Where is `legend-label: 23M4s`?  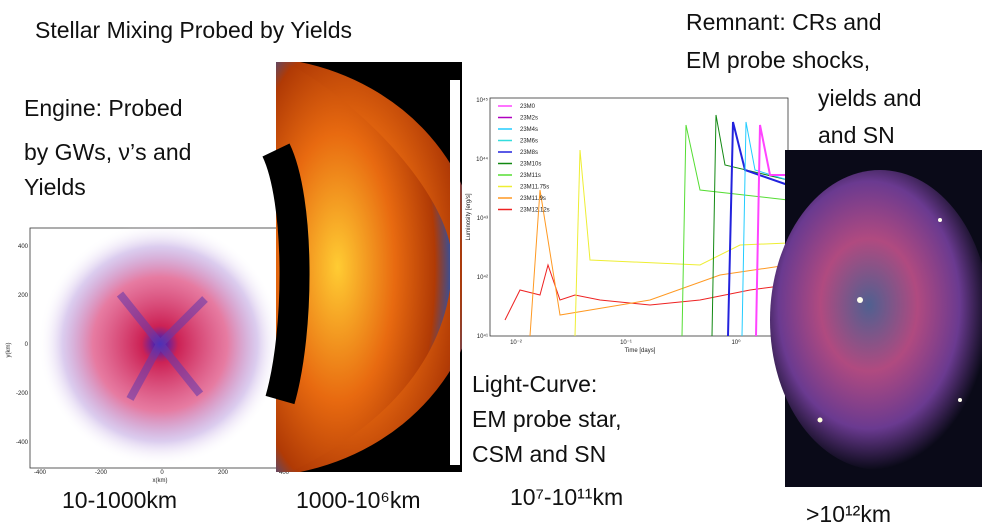 legend-label: 23M4s is located at coordinates (529, 130).